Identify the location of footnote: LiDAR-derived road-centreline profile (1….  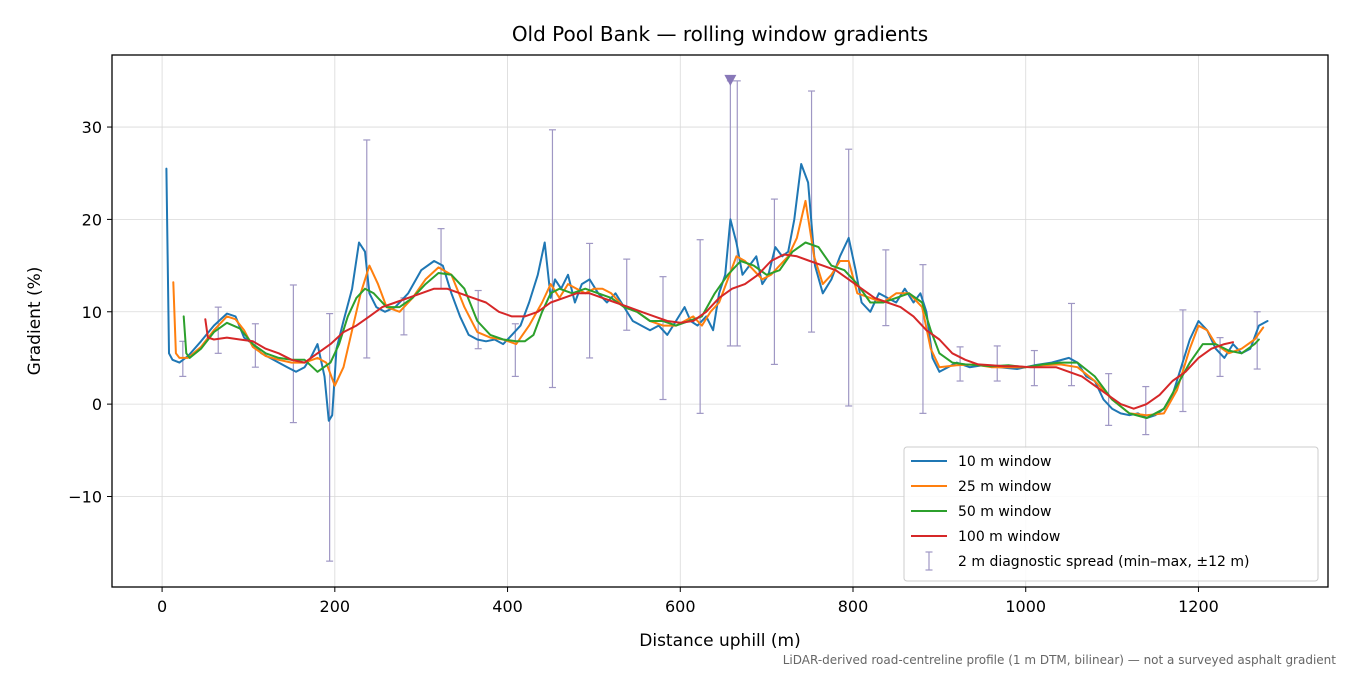
(1060, 660).